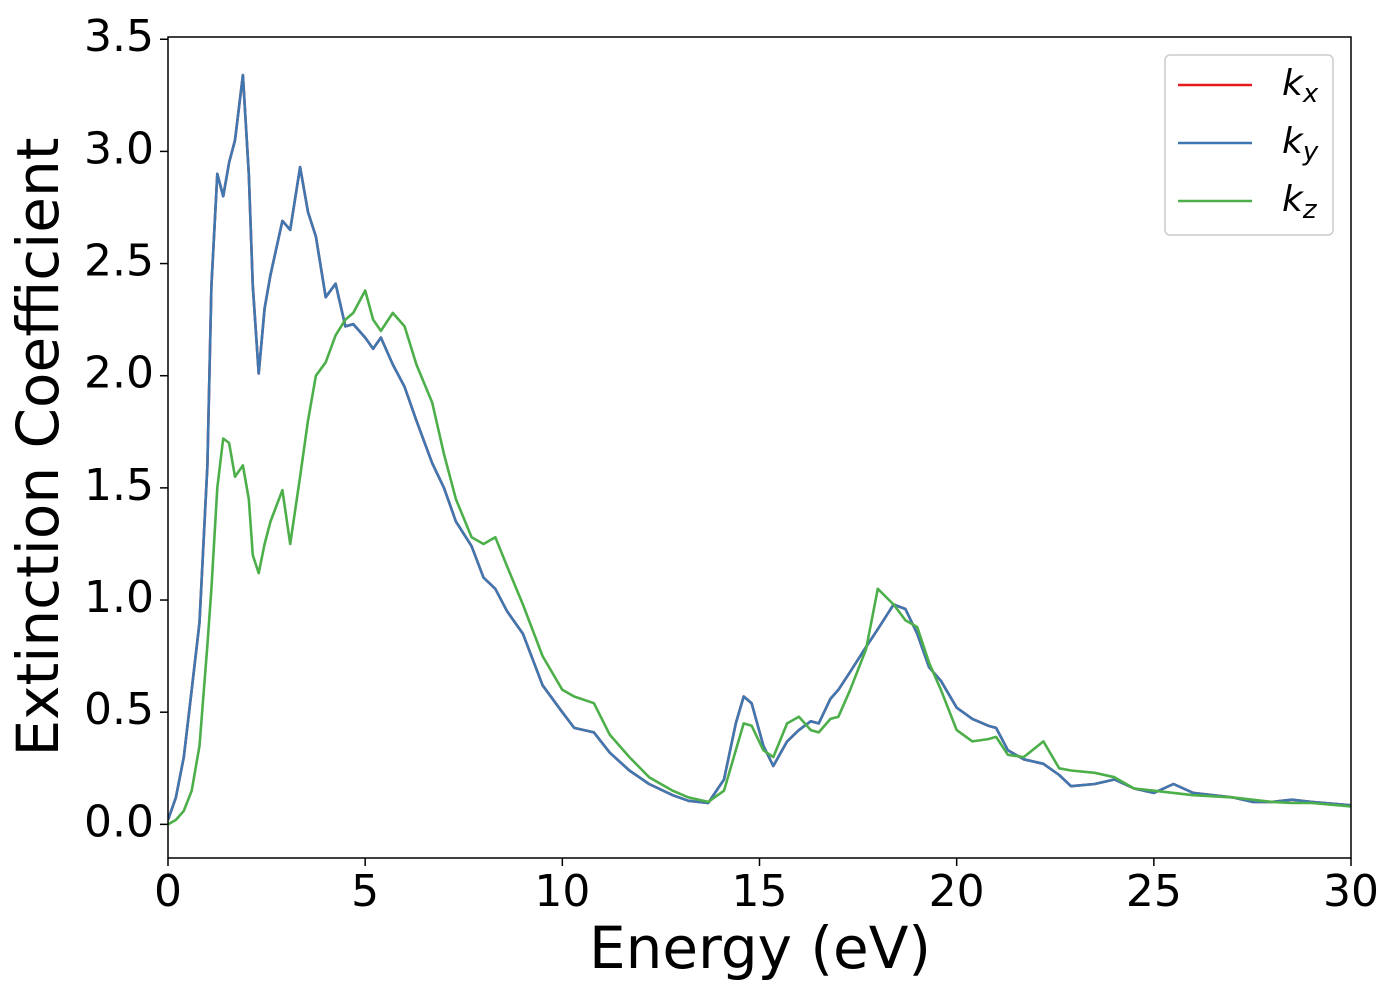 Image resolution: width=1400 pixels, height=1000 pixels. I want to click on y-axis-label: Extinction Coefficient, so click(38, 447).